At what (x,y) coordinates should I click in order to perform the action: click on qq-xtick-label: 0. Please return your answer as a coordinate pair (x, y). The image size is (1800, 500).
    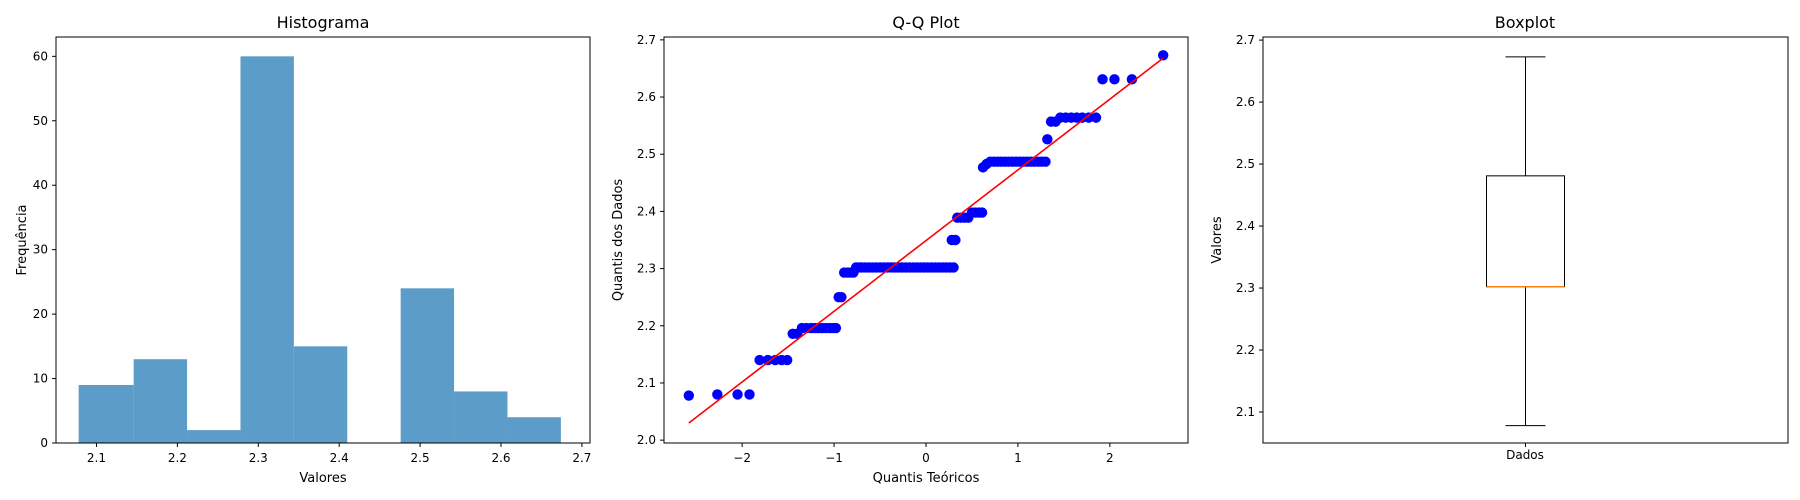
    Looking at the image, I should click on (926, 458).